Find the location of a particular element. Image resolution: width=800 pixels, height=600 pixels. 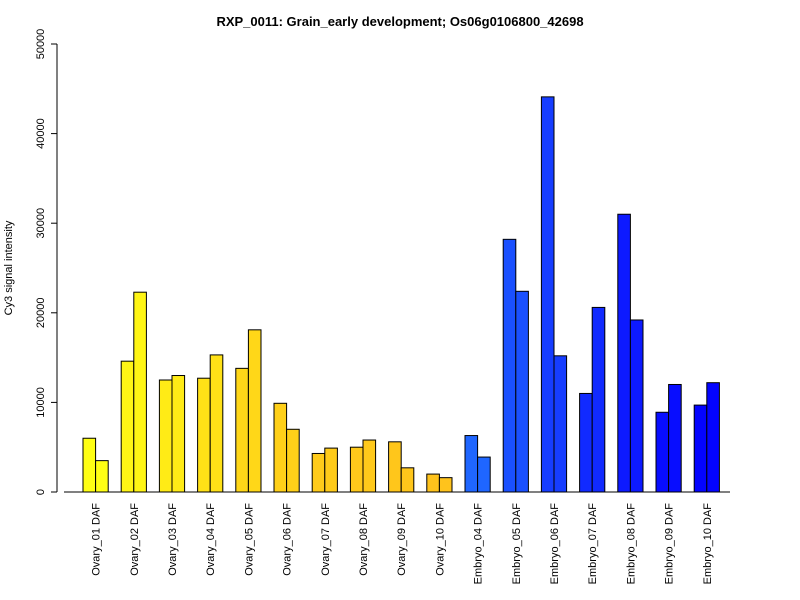

y-tick-label: 40000 is located at coordinates (41, 133).